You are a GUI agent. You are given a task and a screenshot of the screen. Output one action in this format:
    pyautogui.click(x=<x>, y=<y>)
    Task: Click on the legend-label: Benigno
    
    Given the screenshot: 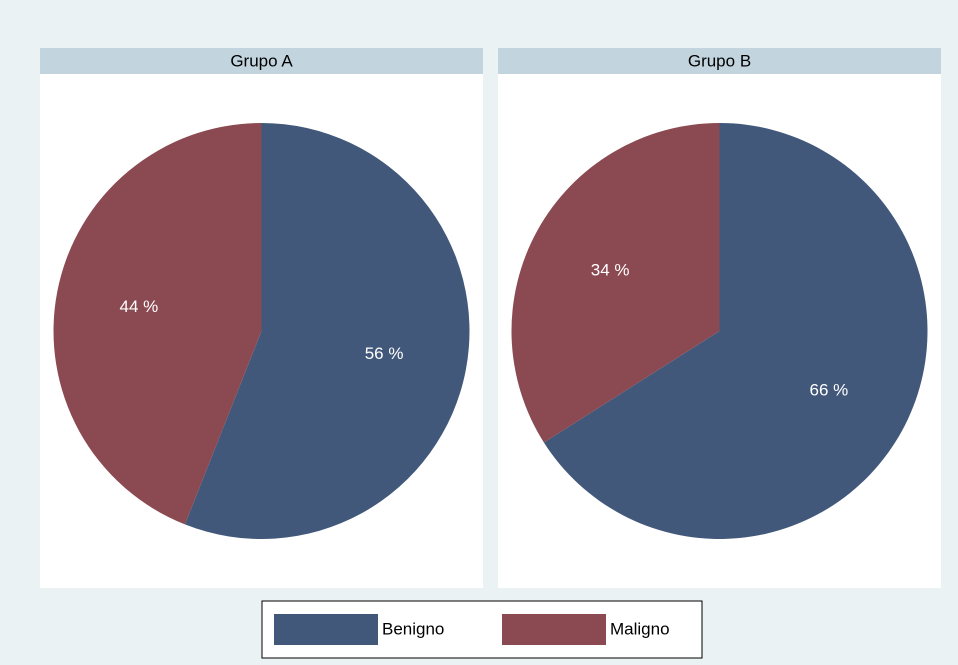 What is the action you would take?
    pyautogui.click(x=413, y=628)
    